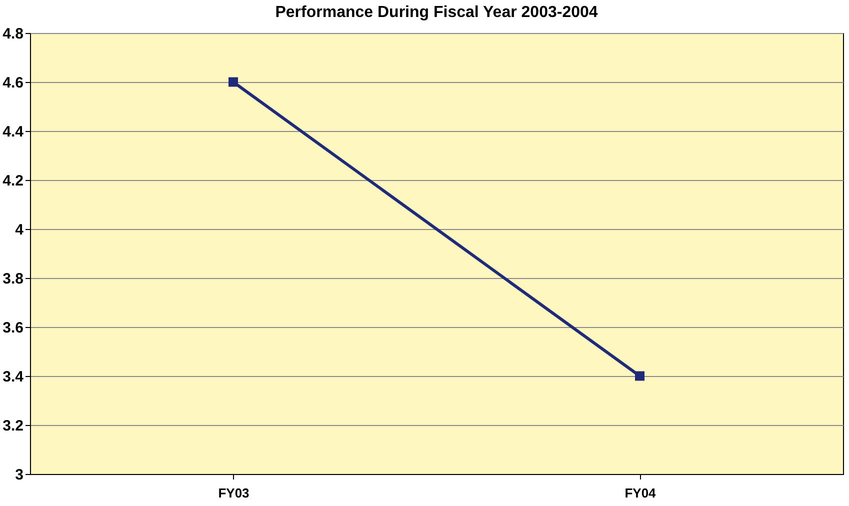 The height and width of the screenshot is (506, 849). What do you see at coordinates (13, 181) in the screenshot?
I see `y-tick-label: 4.2` at bounding box center [13, 181].